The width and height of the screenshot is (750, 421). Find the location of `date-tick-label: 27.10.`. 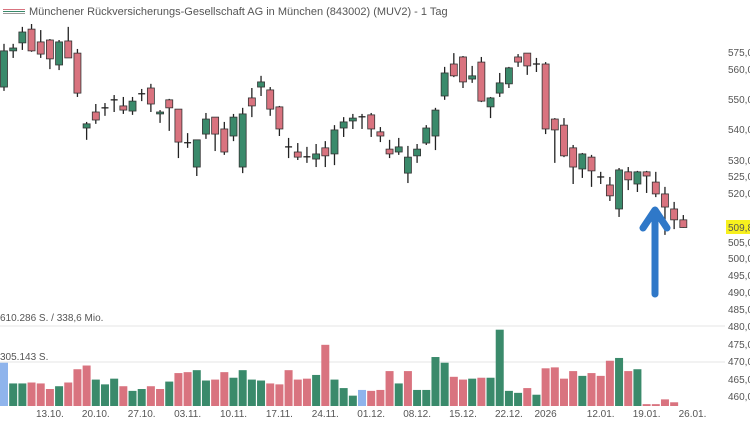

date-tick-label: 27.10. is located at coordinates (142, 414).